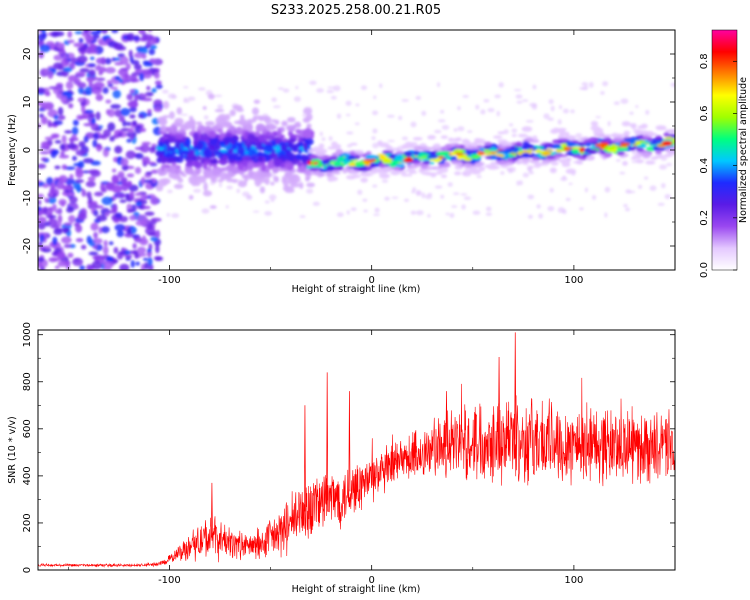  What do you see at coordinates (12, 450) in the screenshot?
I see `snr-ylabel: SNR (10 * v/v)` at bounding box center [12, 450].